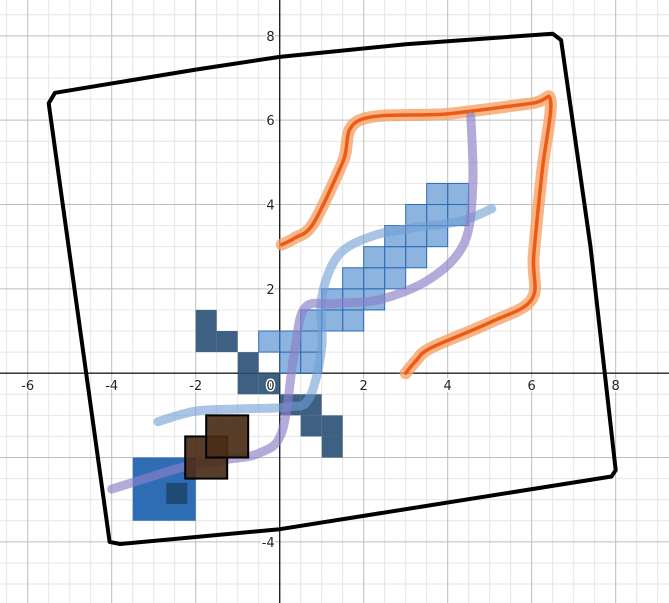 The width and height of the screenshot is (669, 603). Describe the element at coordinates (616, 386) in the screenshot. I see `x-tick-label: 8` at that location.